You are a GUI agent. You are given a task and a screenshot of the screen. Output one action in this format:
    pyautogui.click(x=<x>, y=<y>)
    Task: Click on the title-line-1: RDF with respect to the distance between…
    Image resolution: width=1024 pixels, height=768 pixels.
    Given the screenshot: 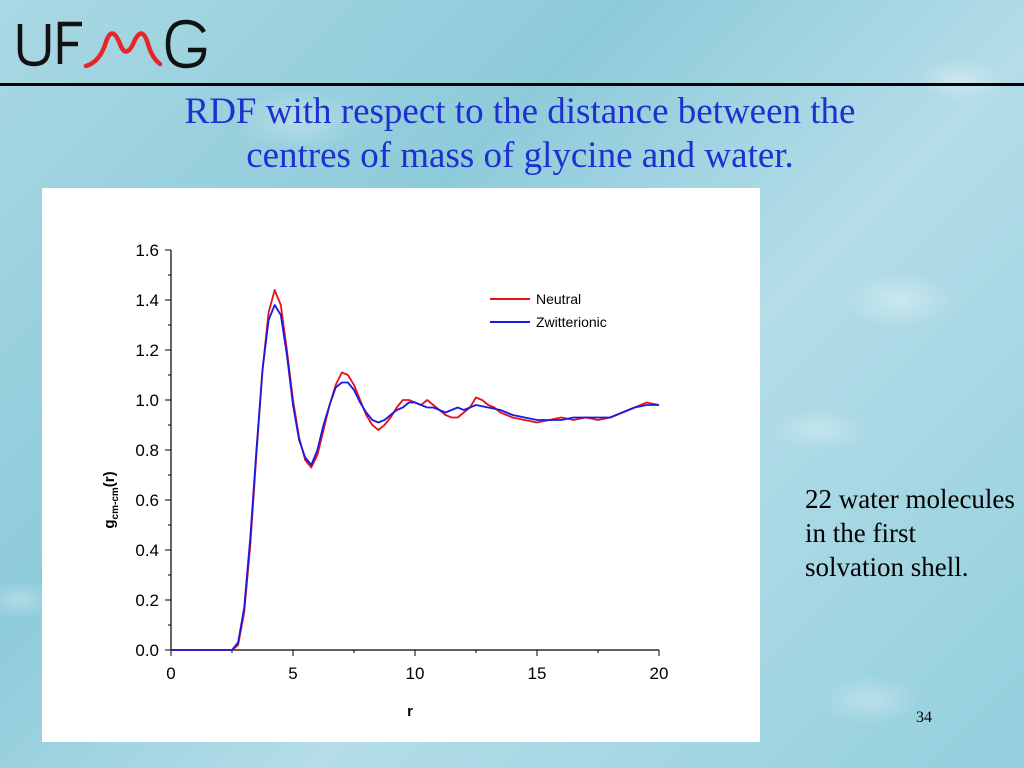 What is the action you would take?
    pyautogui.click(x=520, y=111)
    